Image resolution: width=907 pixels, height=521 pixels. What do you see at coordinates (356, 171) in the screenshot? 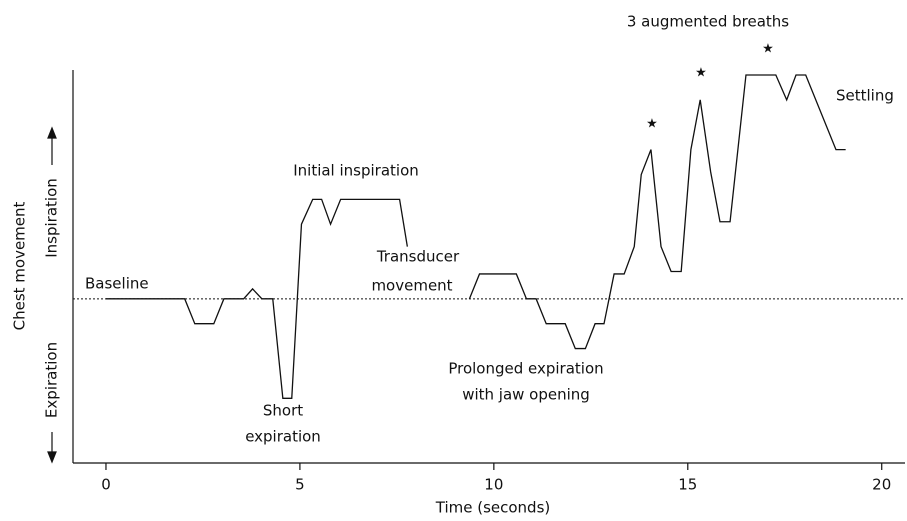
I see `annotation: Initial inspiration` at bounding box center [356, 171].